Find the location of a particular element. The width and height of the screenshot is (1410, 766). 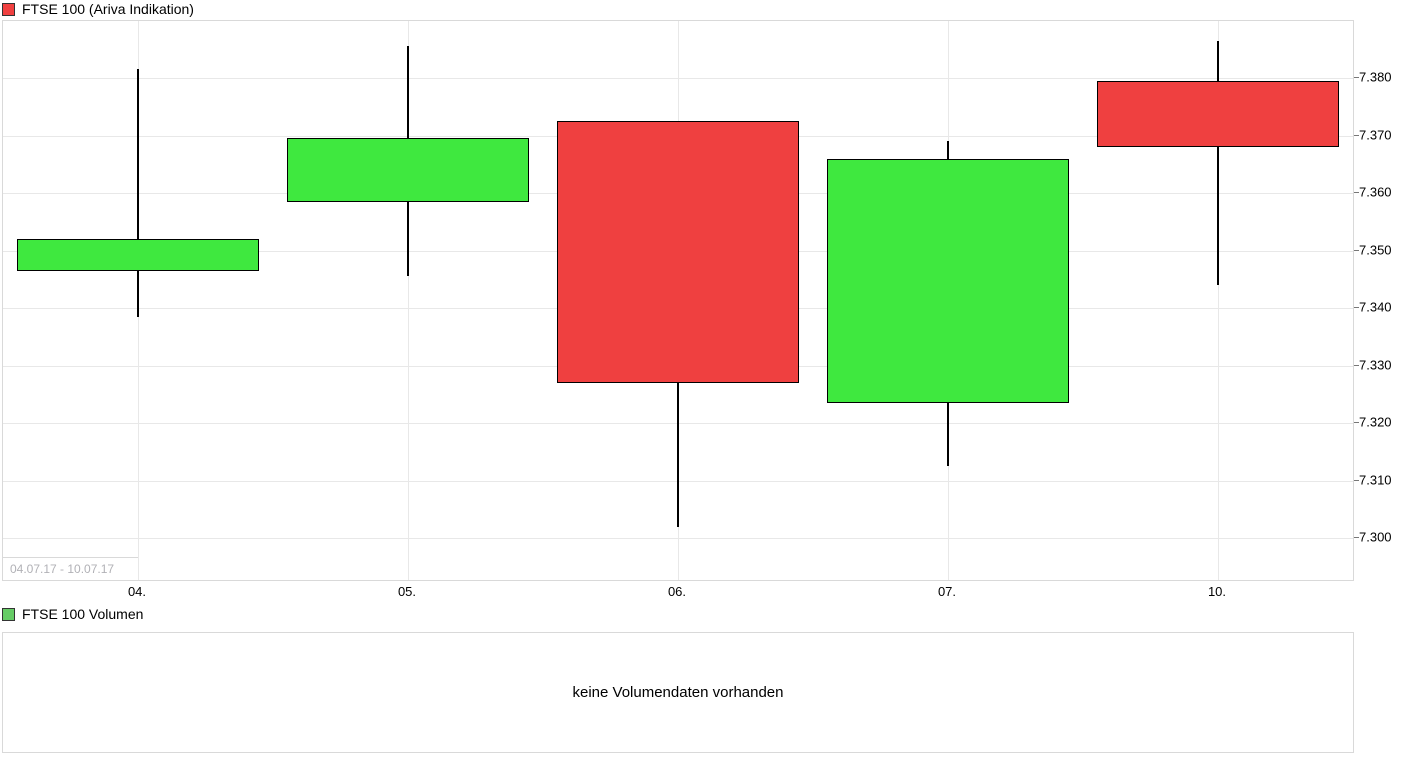

x-axis-label: 04. is located at coordinates (137, 591).